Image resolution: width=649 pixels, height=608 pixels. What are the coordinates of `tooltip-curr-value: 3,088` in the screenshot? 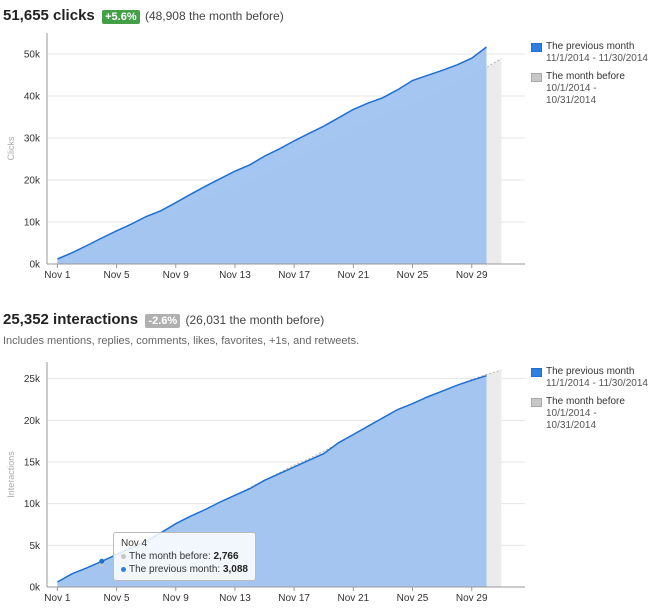 It's located at (235, 569).